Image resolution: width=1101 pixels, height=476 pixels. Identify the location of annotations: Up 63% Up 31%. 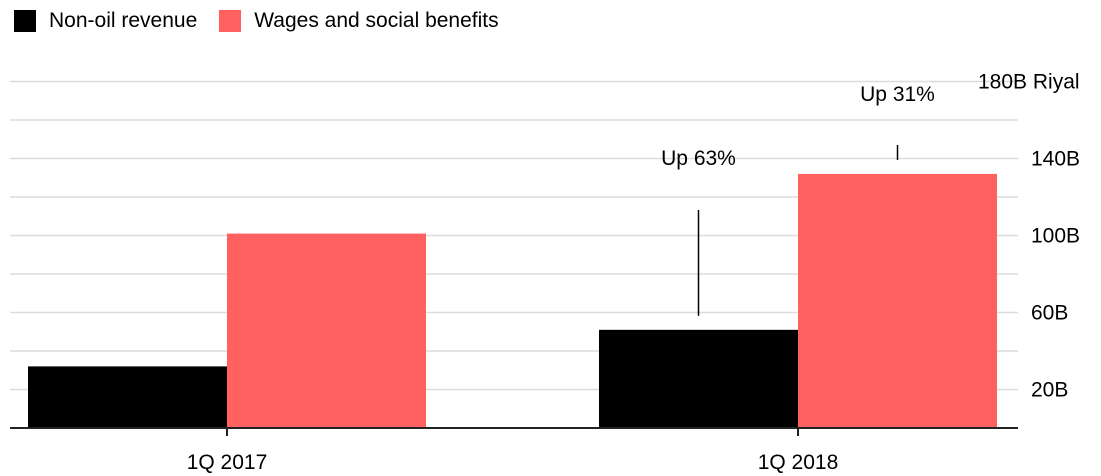
(798, 199).